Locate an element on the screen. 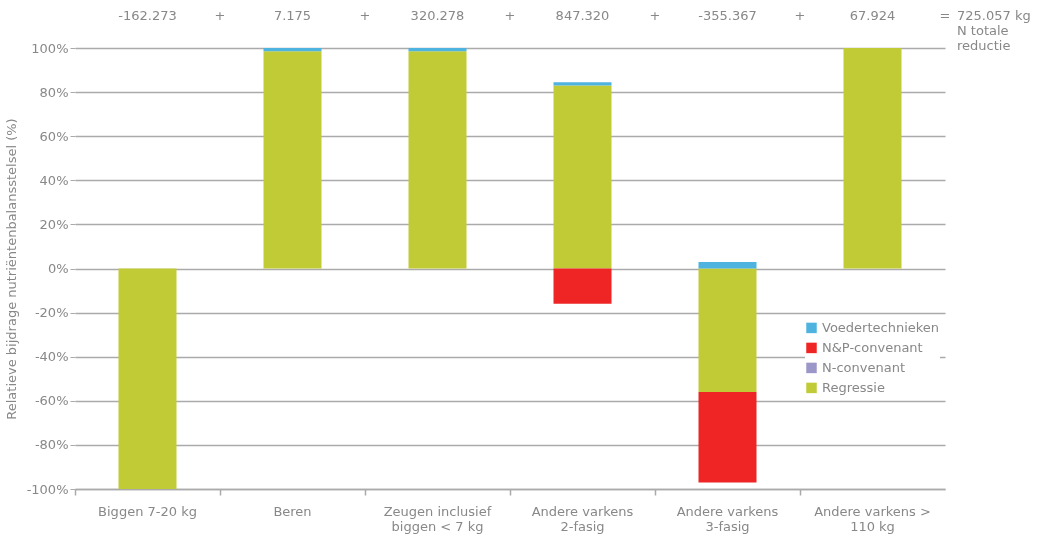 The height and width of the screenshot is (552, 1063). y-tick-label: -80% is located at coordinates (51, 445).